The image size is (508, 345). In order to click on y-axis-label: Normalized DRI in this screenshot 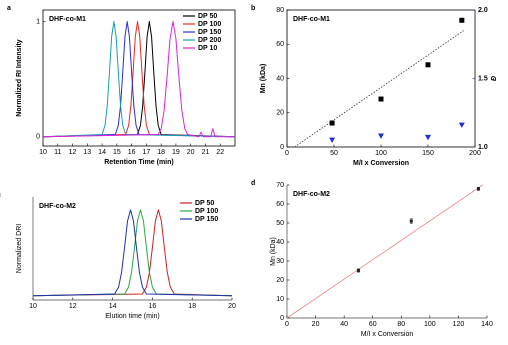, I will do `click(19, 248)`.